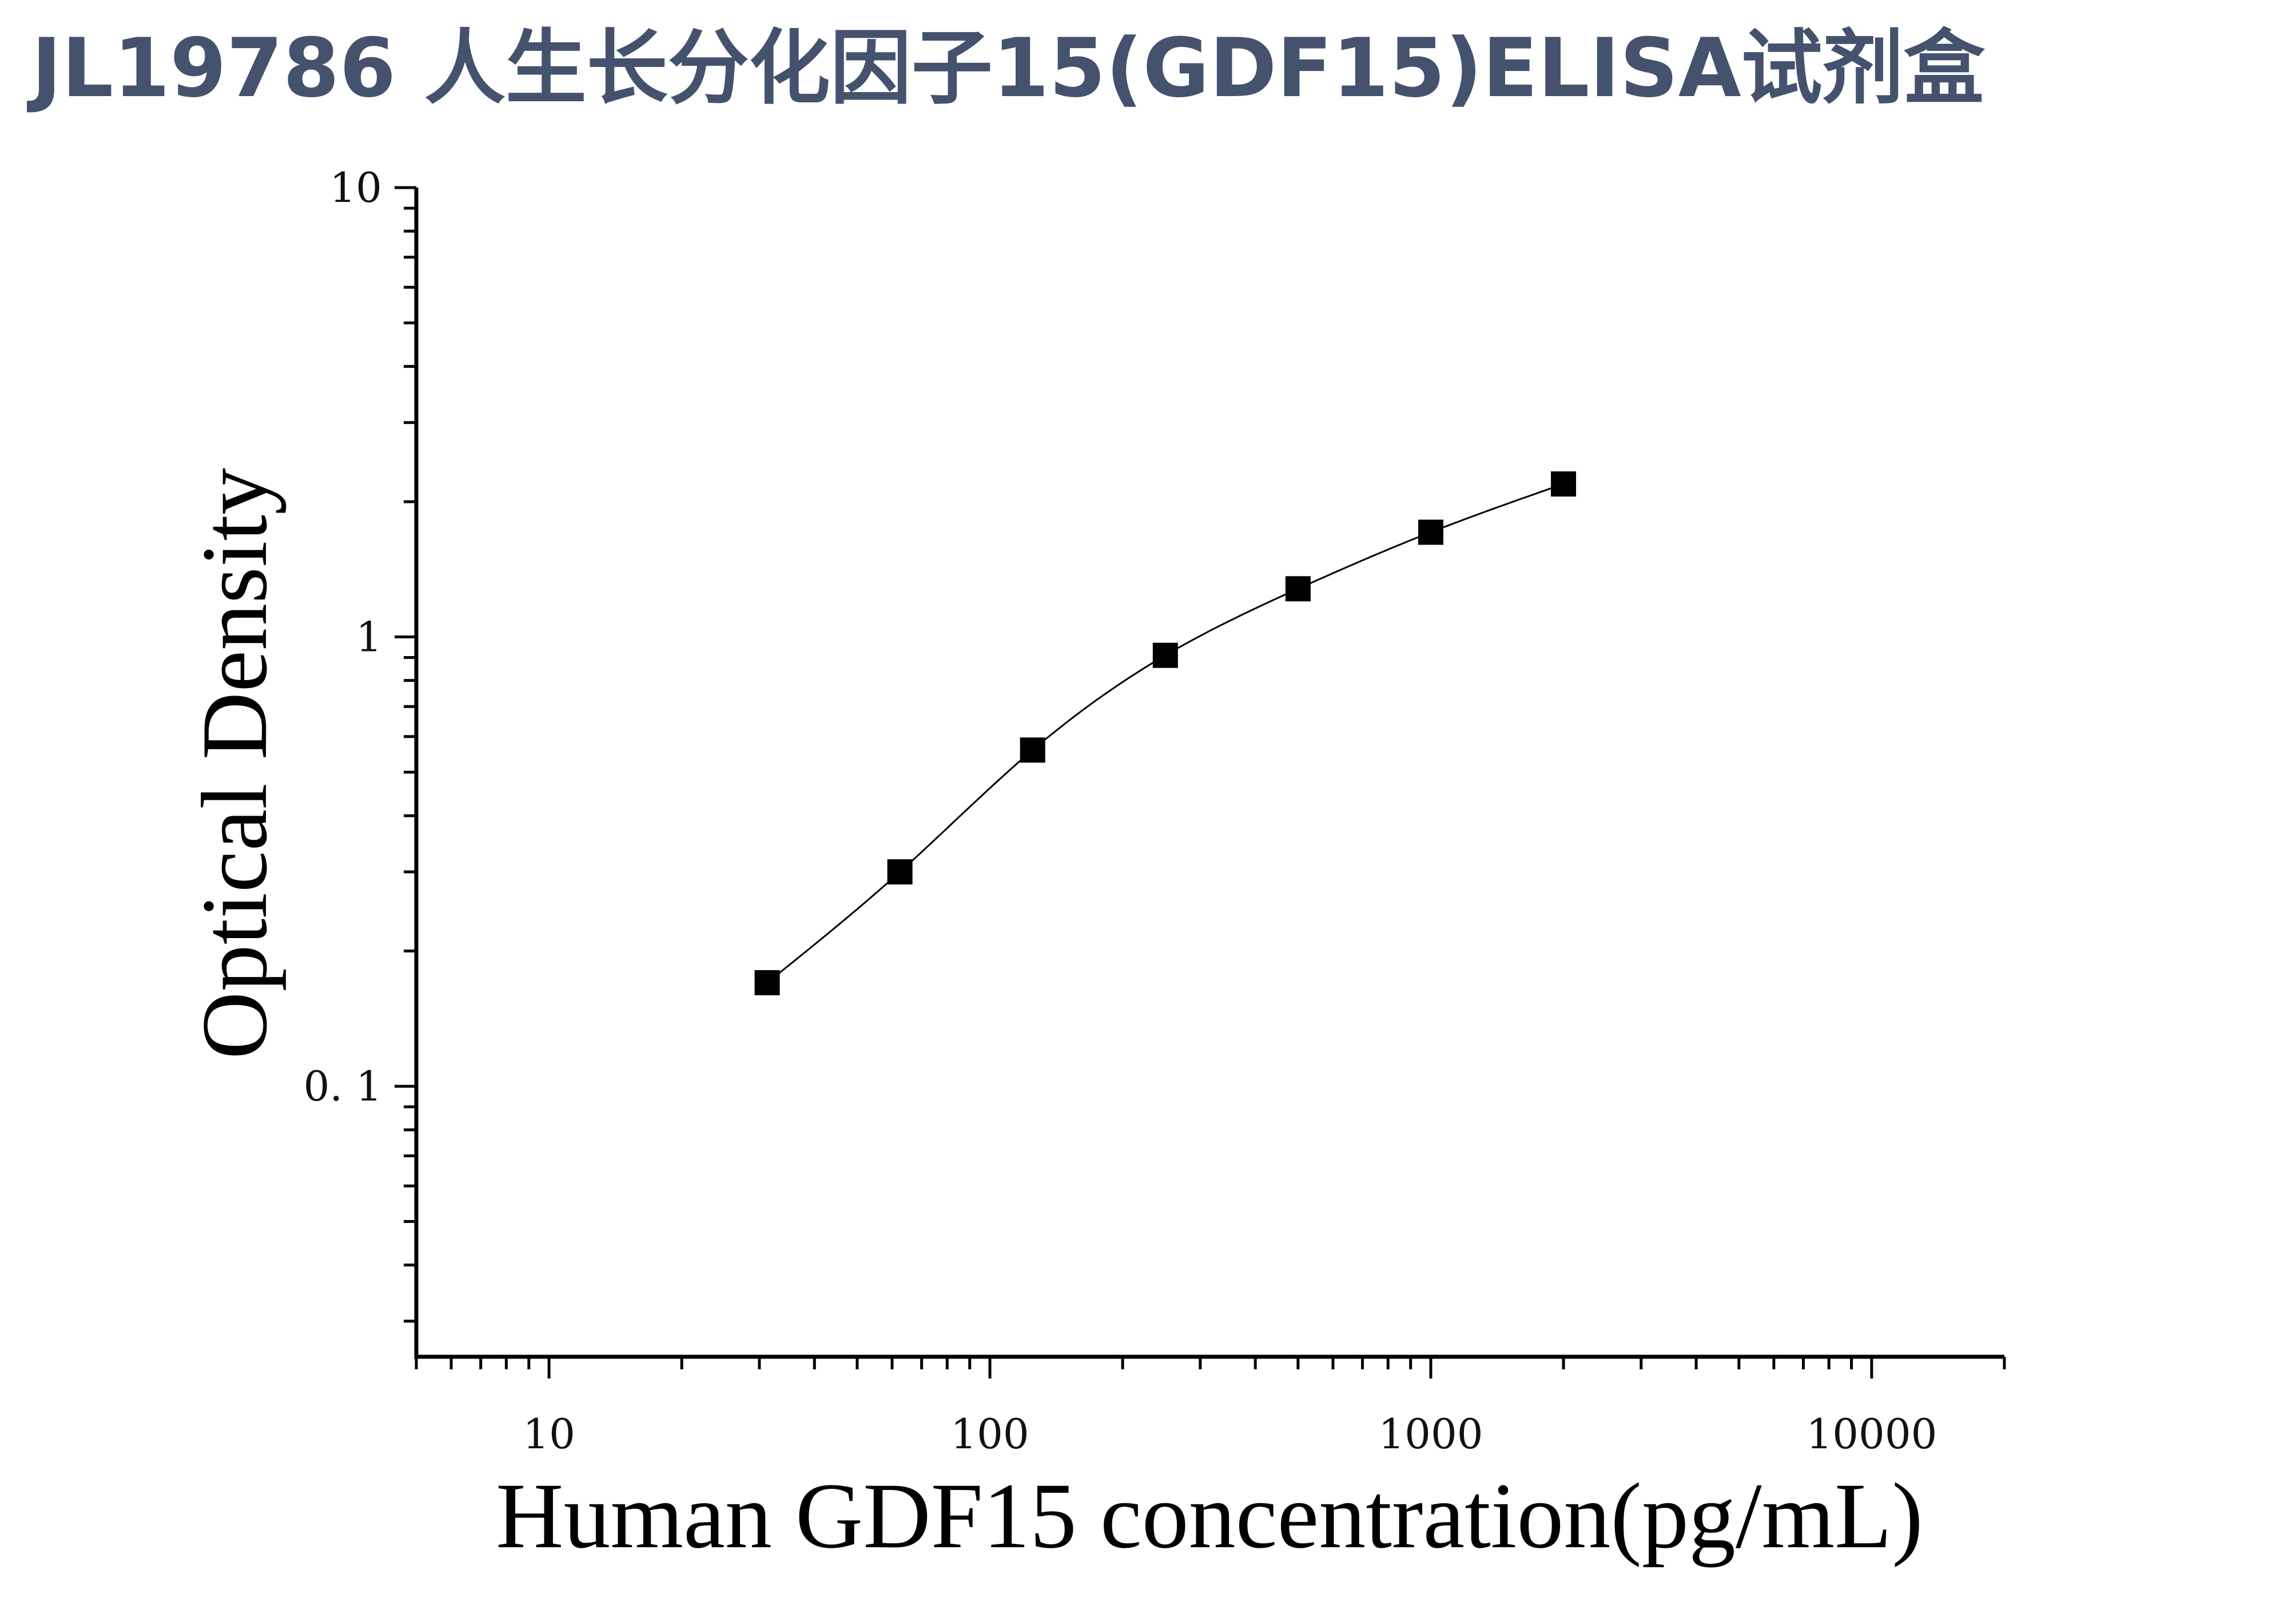 Image resolution: width=2296 pixels, height=1605 pixels. What do you see at coordinates (549, 1434) in the screenshot?
I see `x-tick-label: 10` at bounding box center [549, 1434].